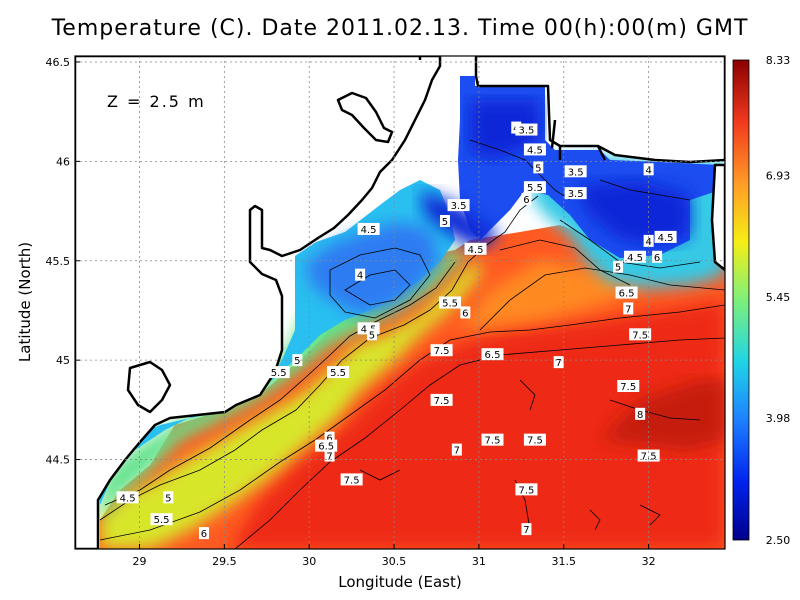  Describe the element at coordinates (365, 117) in the screenshot. I see `land-island` at that location.